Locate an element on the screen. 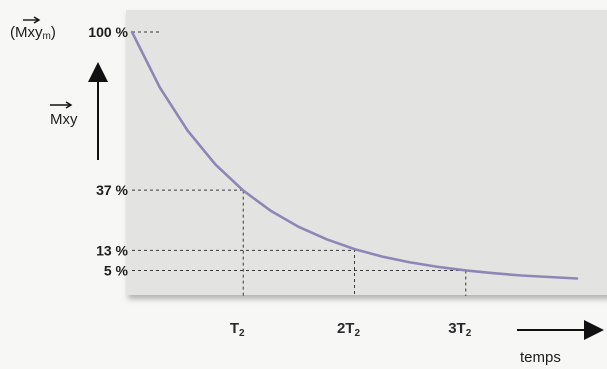 This screenshot has width=607, height=369. ylabel-vector-arrowhead-icon is located at coordinates (69, 105).